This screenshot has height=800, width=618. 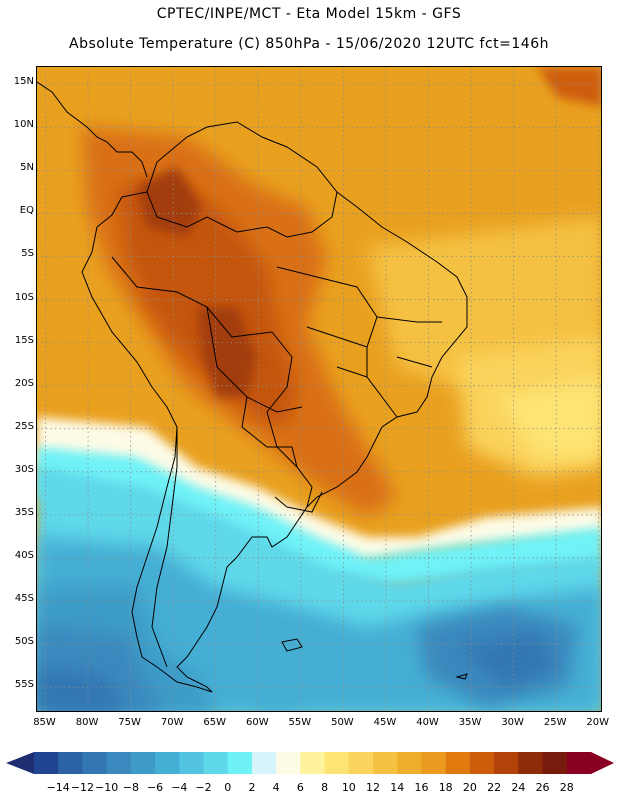 What do you see at coordinates (555, 722) in the screenshot?
I see `lon-tick-label: 25W` at bounding box center [555, 722].